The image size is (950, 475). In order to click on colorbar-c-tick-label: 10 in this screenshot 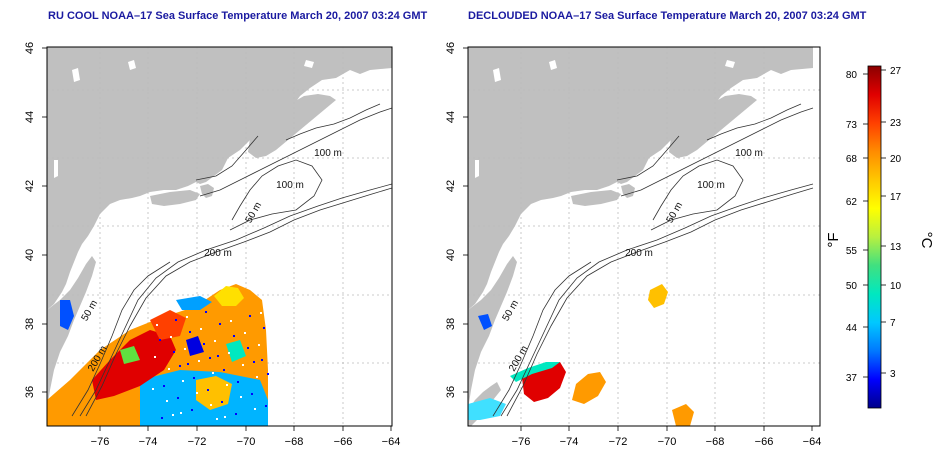, I will do `click(896, 286)`.